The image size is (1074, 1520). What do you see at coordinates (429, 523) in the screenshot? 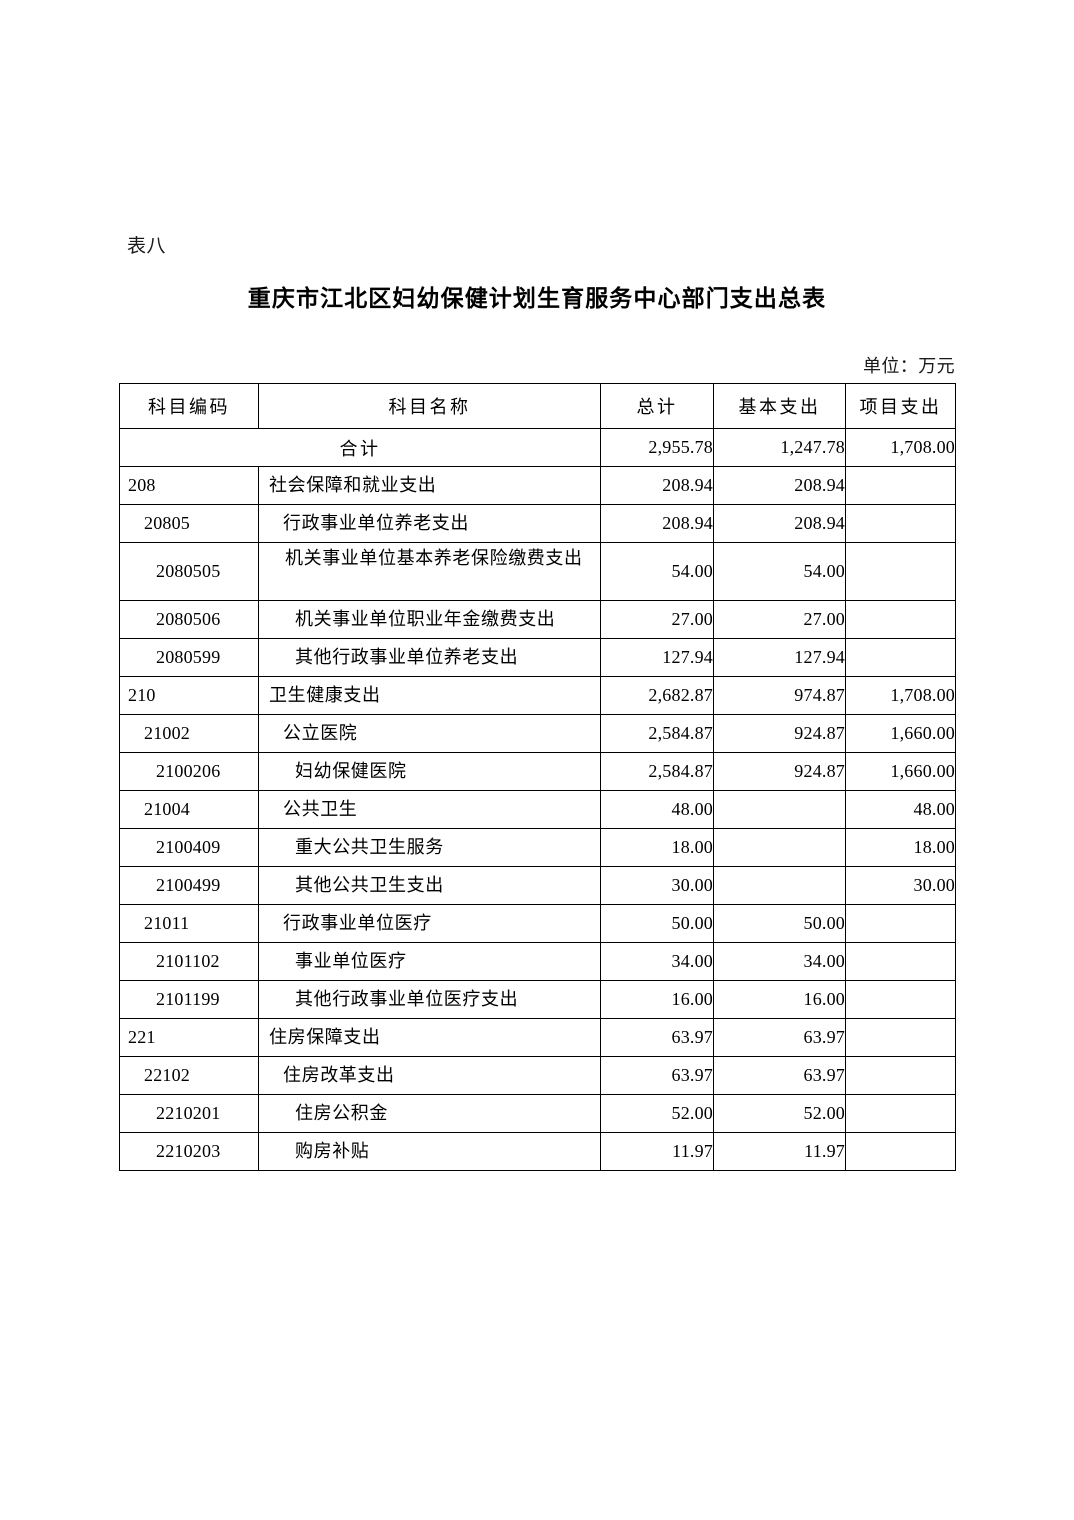
I see `cell-name: 行政事业单位养老支出` at bounding box center [429, 523].